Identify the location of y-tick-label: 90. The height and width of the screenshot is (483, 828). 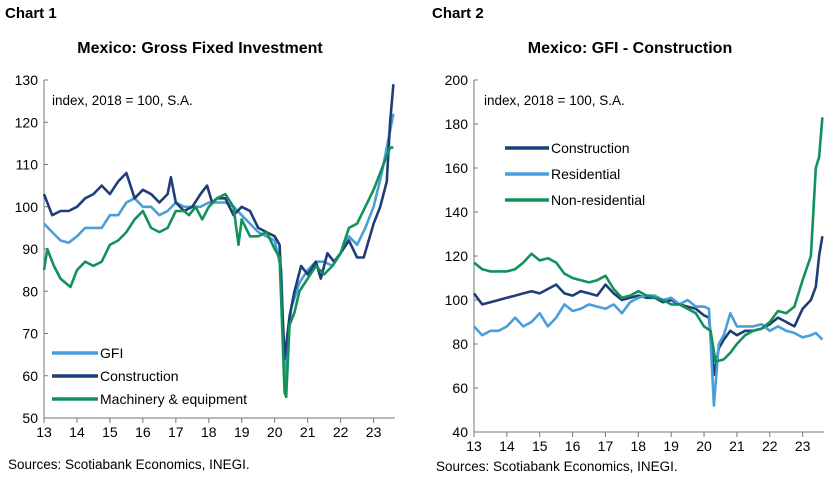
(30, 249).